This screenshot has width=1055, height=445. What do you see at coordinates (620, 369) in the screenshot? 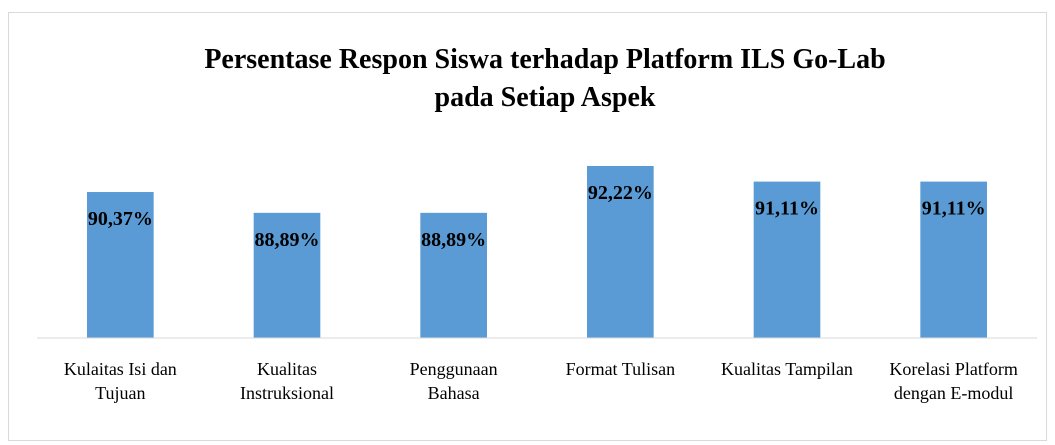
I see `x-tick-label: Format Tulisan` at bounding box center [620, 369].